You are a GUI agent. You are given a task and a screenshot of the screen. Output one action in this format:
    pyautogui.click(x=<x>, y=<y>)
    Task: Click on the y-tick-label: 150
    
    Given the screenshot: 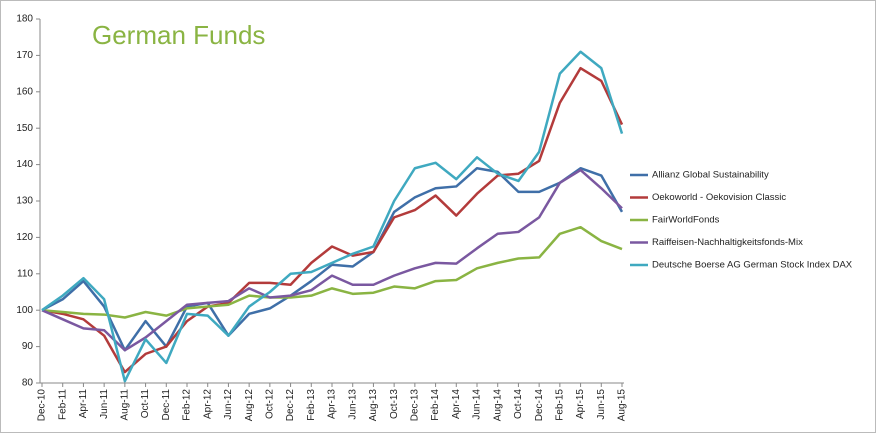 What is the action you would take?
    pyautogui.click(x=24, y=128)
    